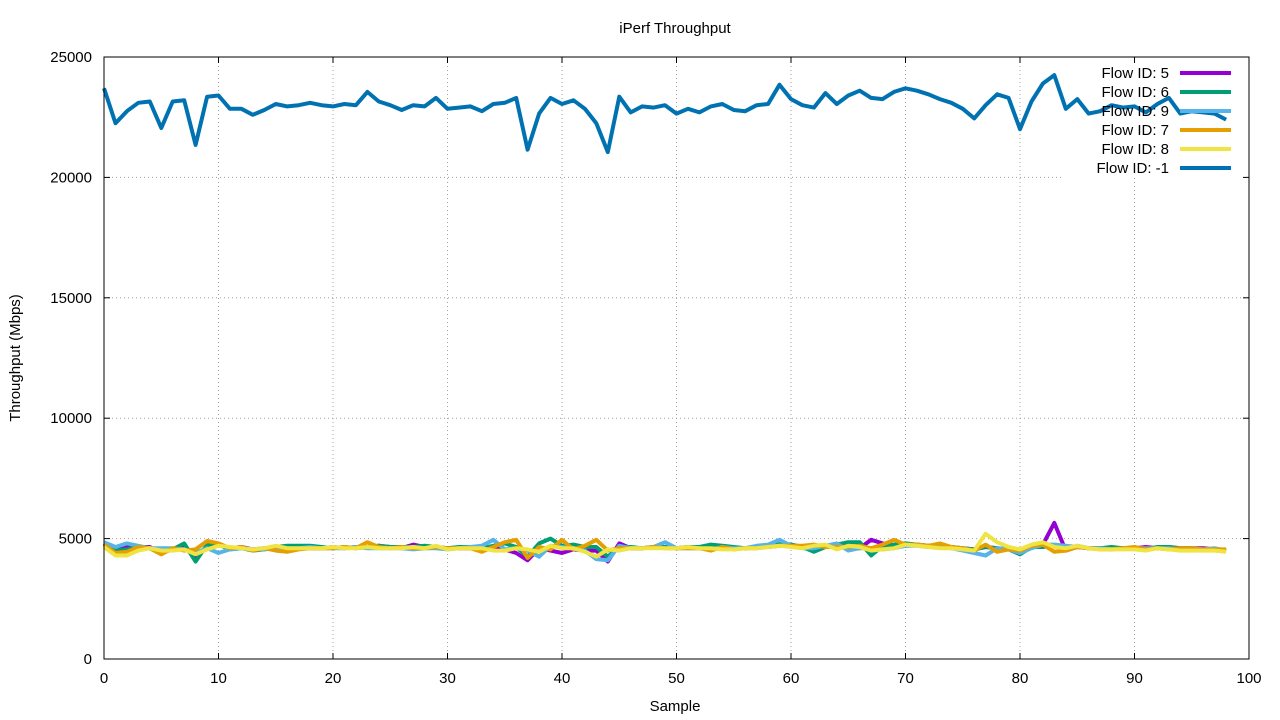  I want to click on x-tick-label: 50, so click(676, 678).